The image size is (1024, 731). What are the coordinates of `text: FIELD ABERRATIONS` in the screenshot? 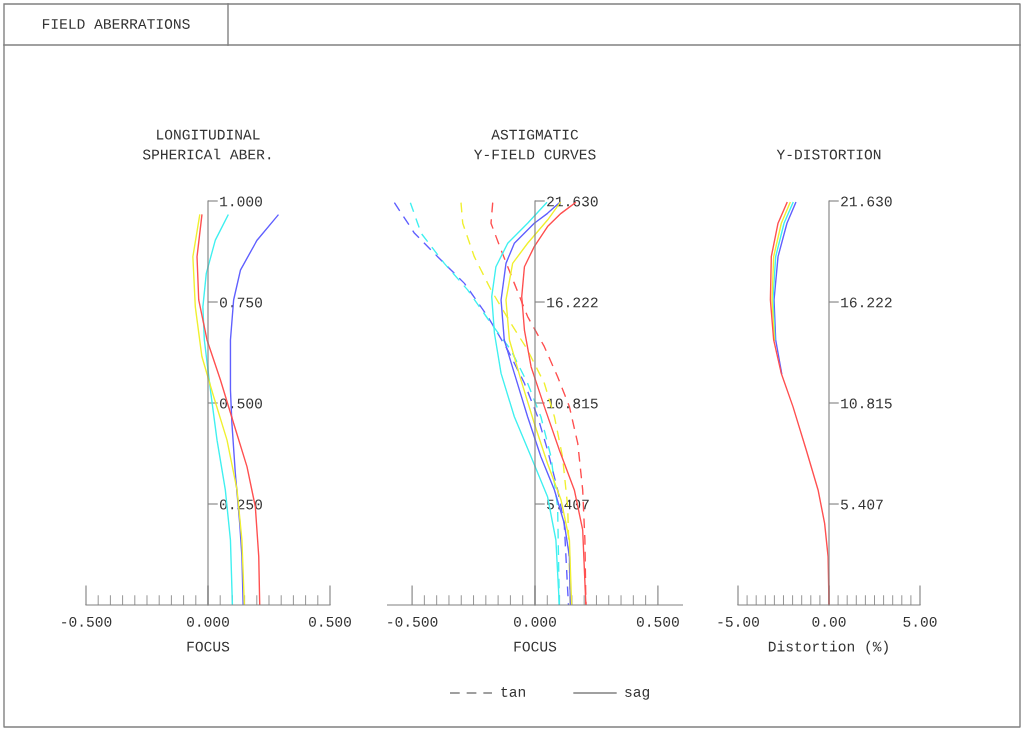 It's located at (116, 24).